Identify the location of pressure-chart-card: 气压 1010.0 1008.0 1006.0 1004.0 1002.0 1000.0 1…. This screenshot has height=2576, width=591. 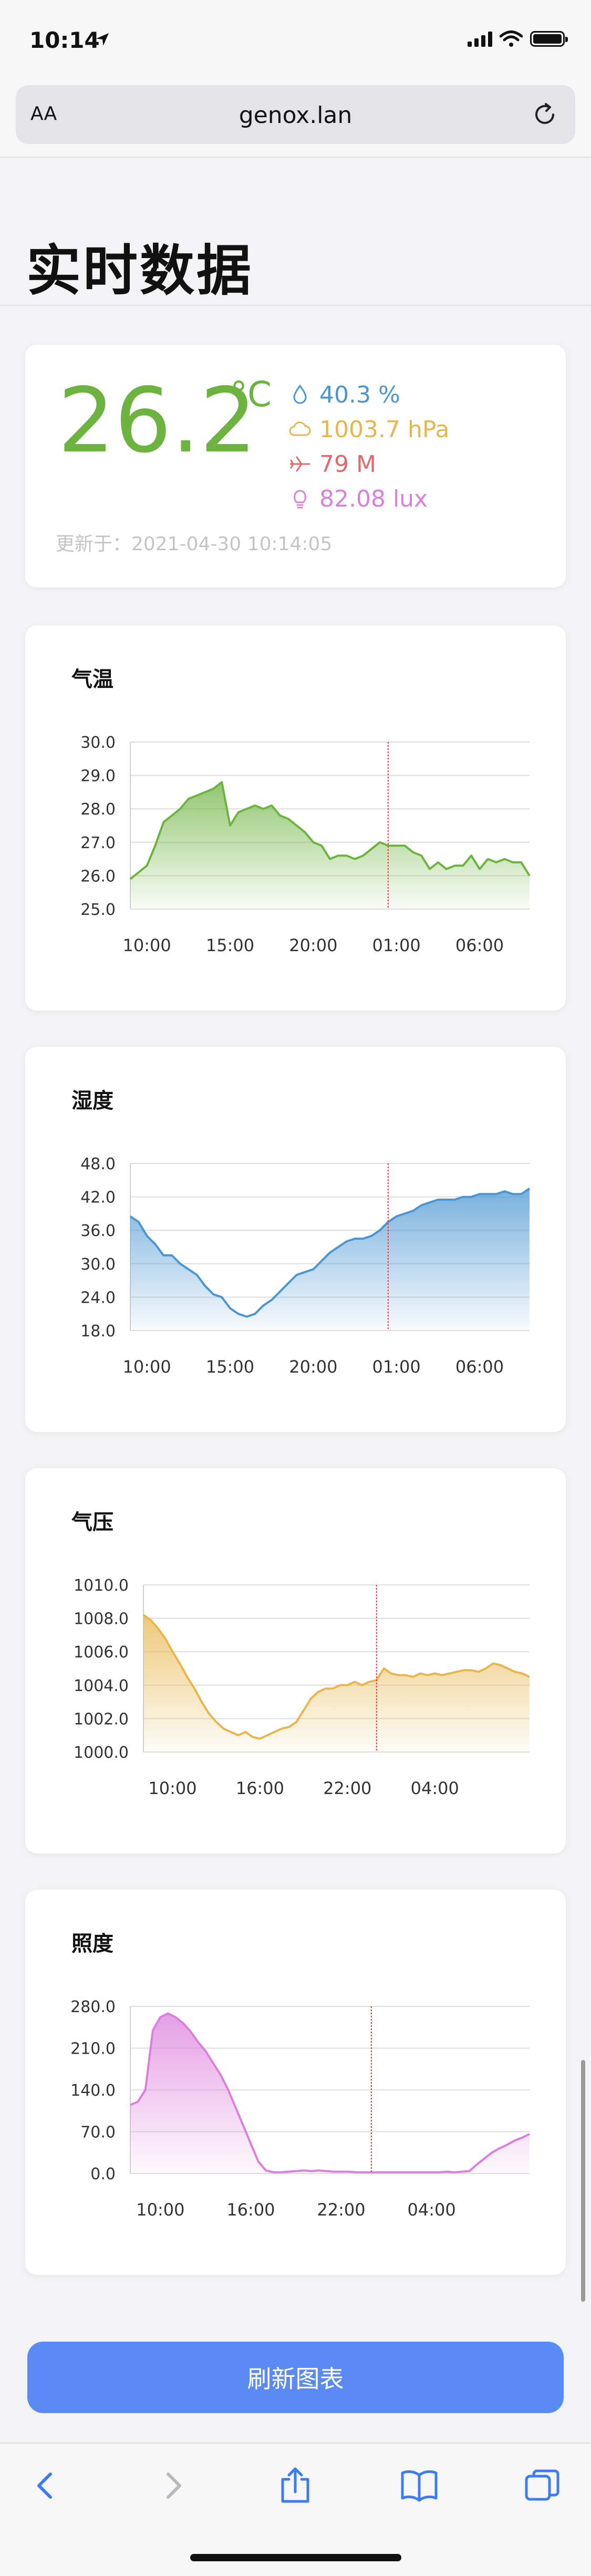
(295, 1660).